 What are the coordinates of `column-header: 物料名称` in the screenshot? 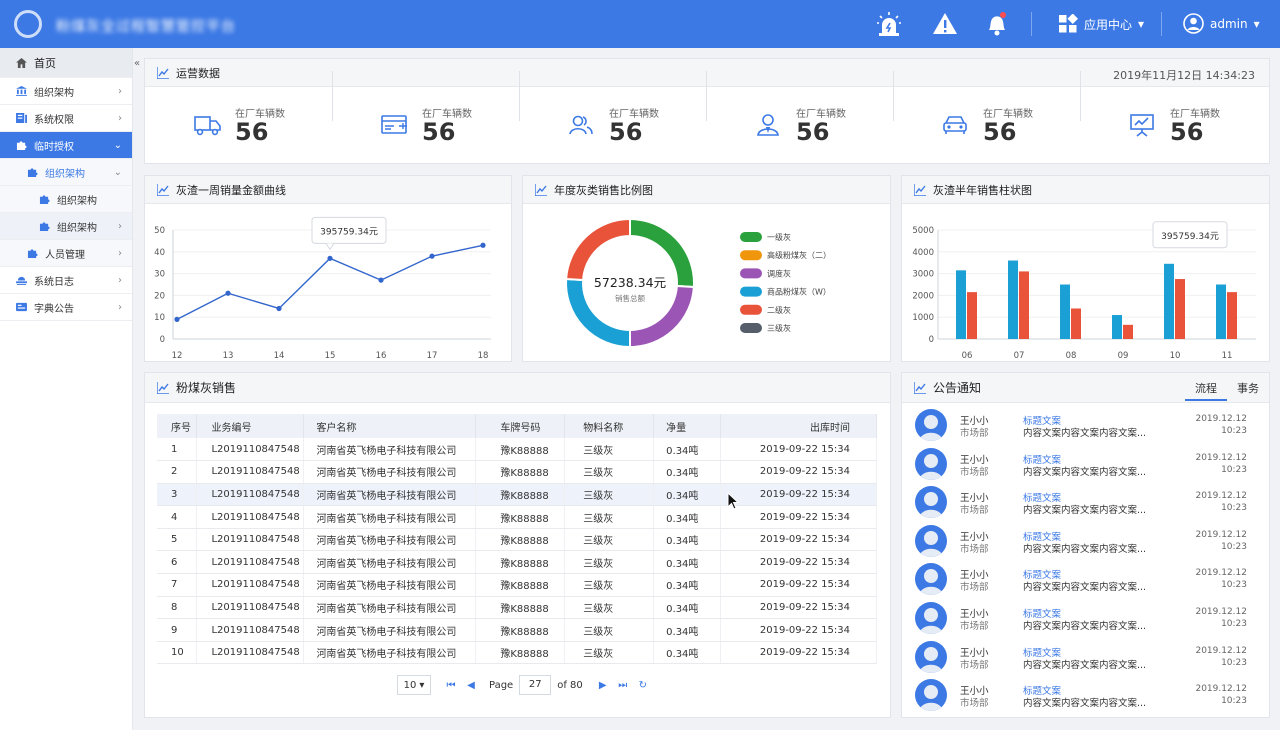 It's located at (609, 426).